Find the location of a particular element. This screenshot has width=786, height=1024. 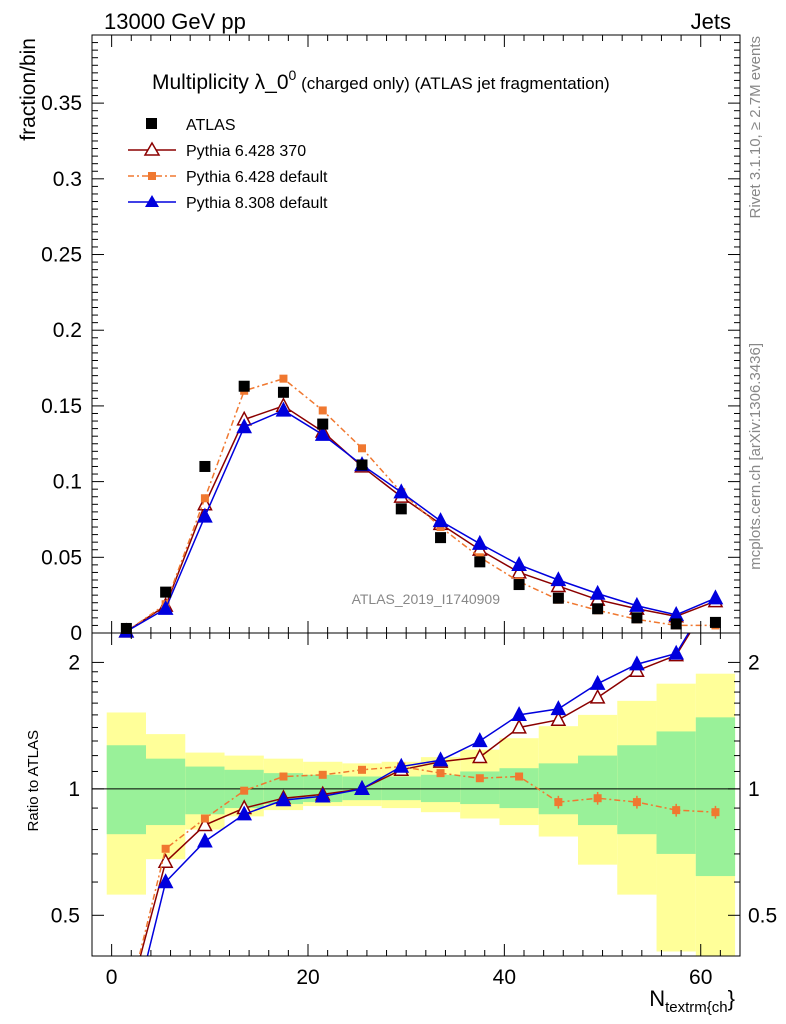

x-tick-label: 0 is located at coordinates (112, 977).